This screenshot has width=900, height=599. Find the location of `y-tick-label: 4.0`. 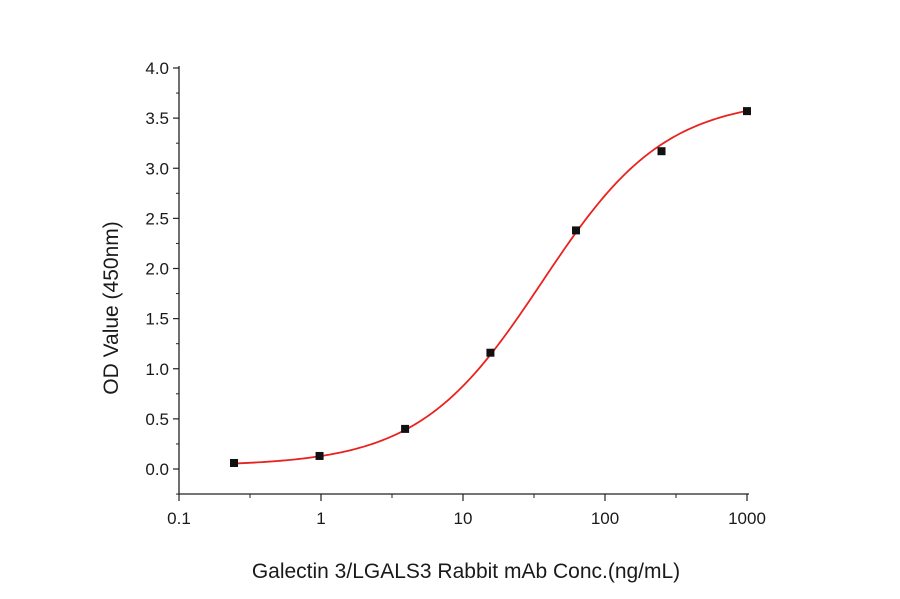

y-tick-label: 4.0 is located at coordinates (157, 68).